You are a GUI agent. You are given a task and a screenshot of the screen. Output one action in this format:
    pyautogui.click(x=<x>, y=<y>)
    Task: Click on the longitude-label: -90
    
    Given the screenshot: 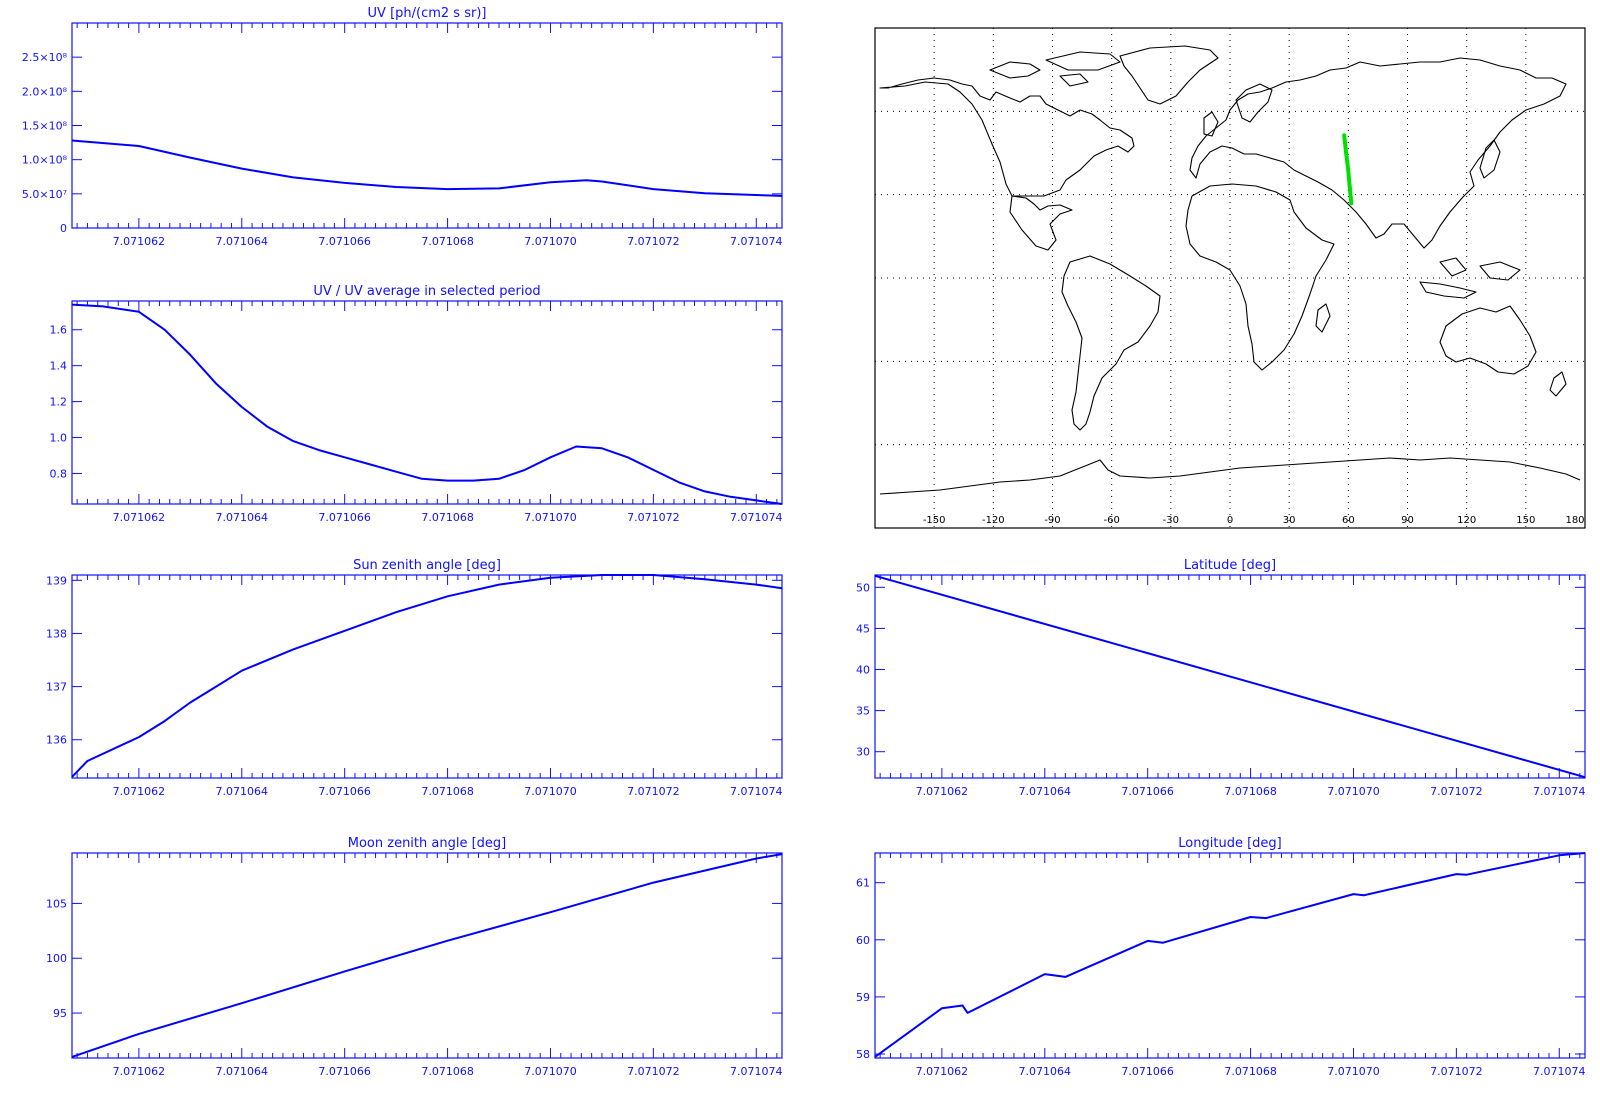 What is the action you would take?
    pyautogui.click(x=1052, y=520)
    